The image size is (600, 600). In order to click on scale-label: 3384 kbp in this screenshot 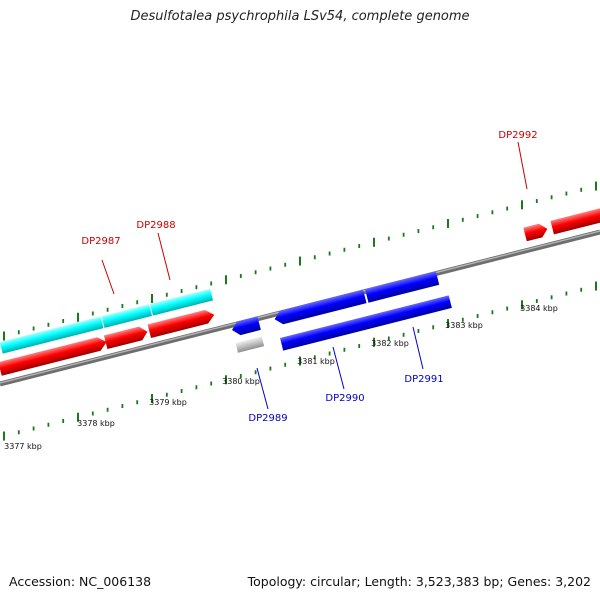, I will do `click(539, 308)`.